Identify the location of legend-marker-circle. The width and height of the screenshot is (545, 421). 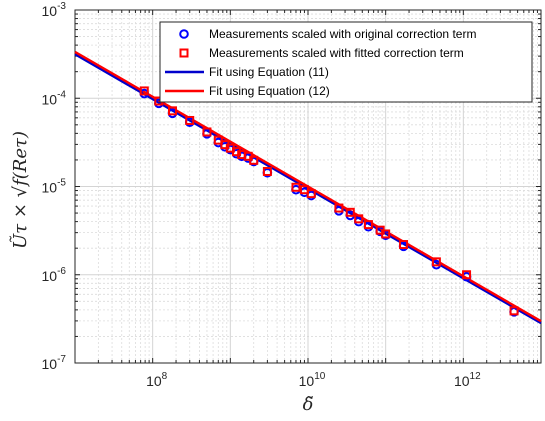
(184, 34).